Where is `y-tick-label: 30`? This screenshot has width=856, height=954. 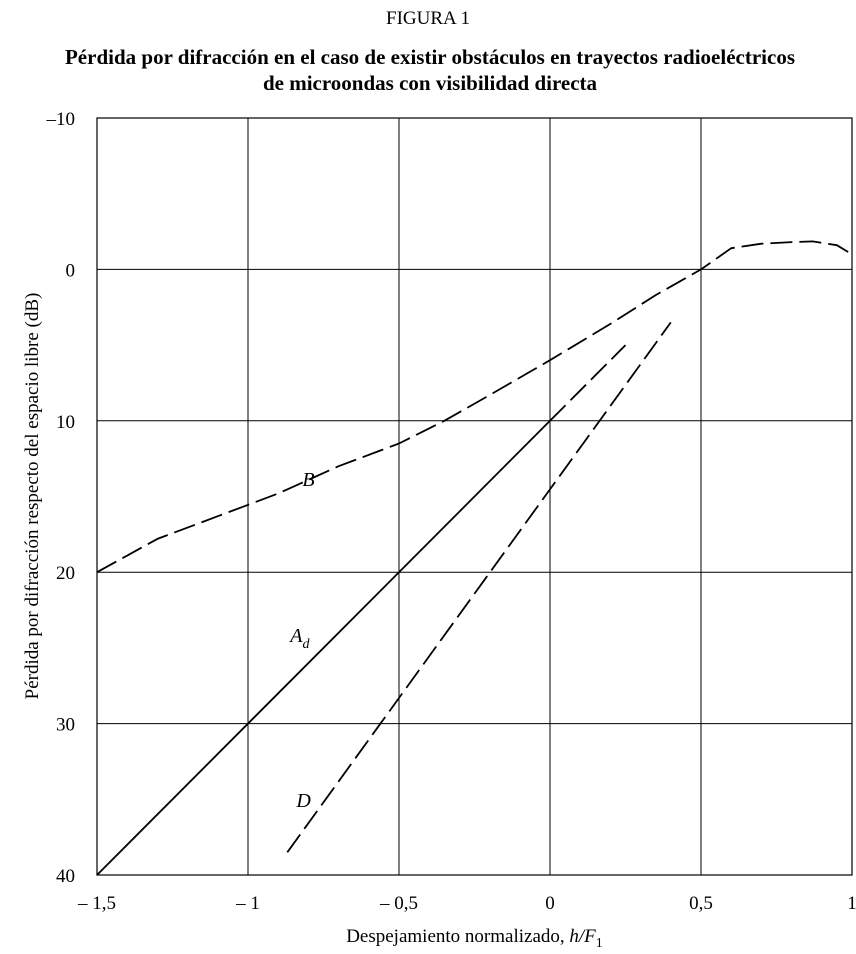 y-tick-label: 30 is located at coordinates (65, 725).